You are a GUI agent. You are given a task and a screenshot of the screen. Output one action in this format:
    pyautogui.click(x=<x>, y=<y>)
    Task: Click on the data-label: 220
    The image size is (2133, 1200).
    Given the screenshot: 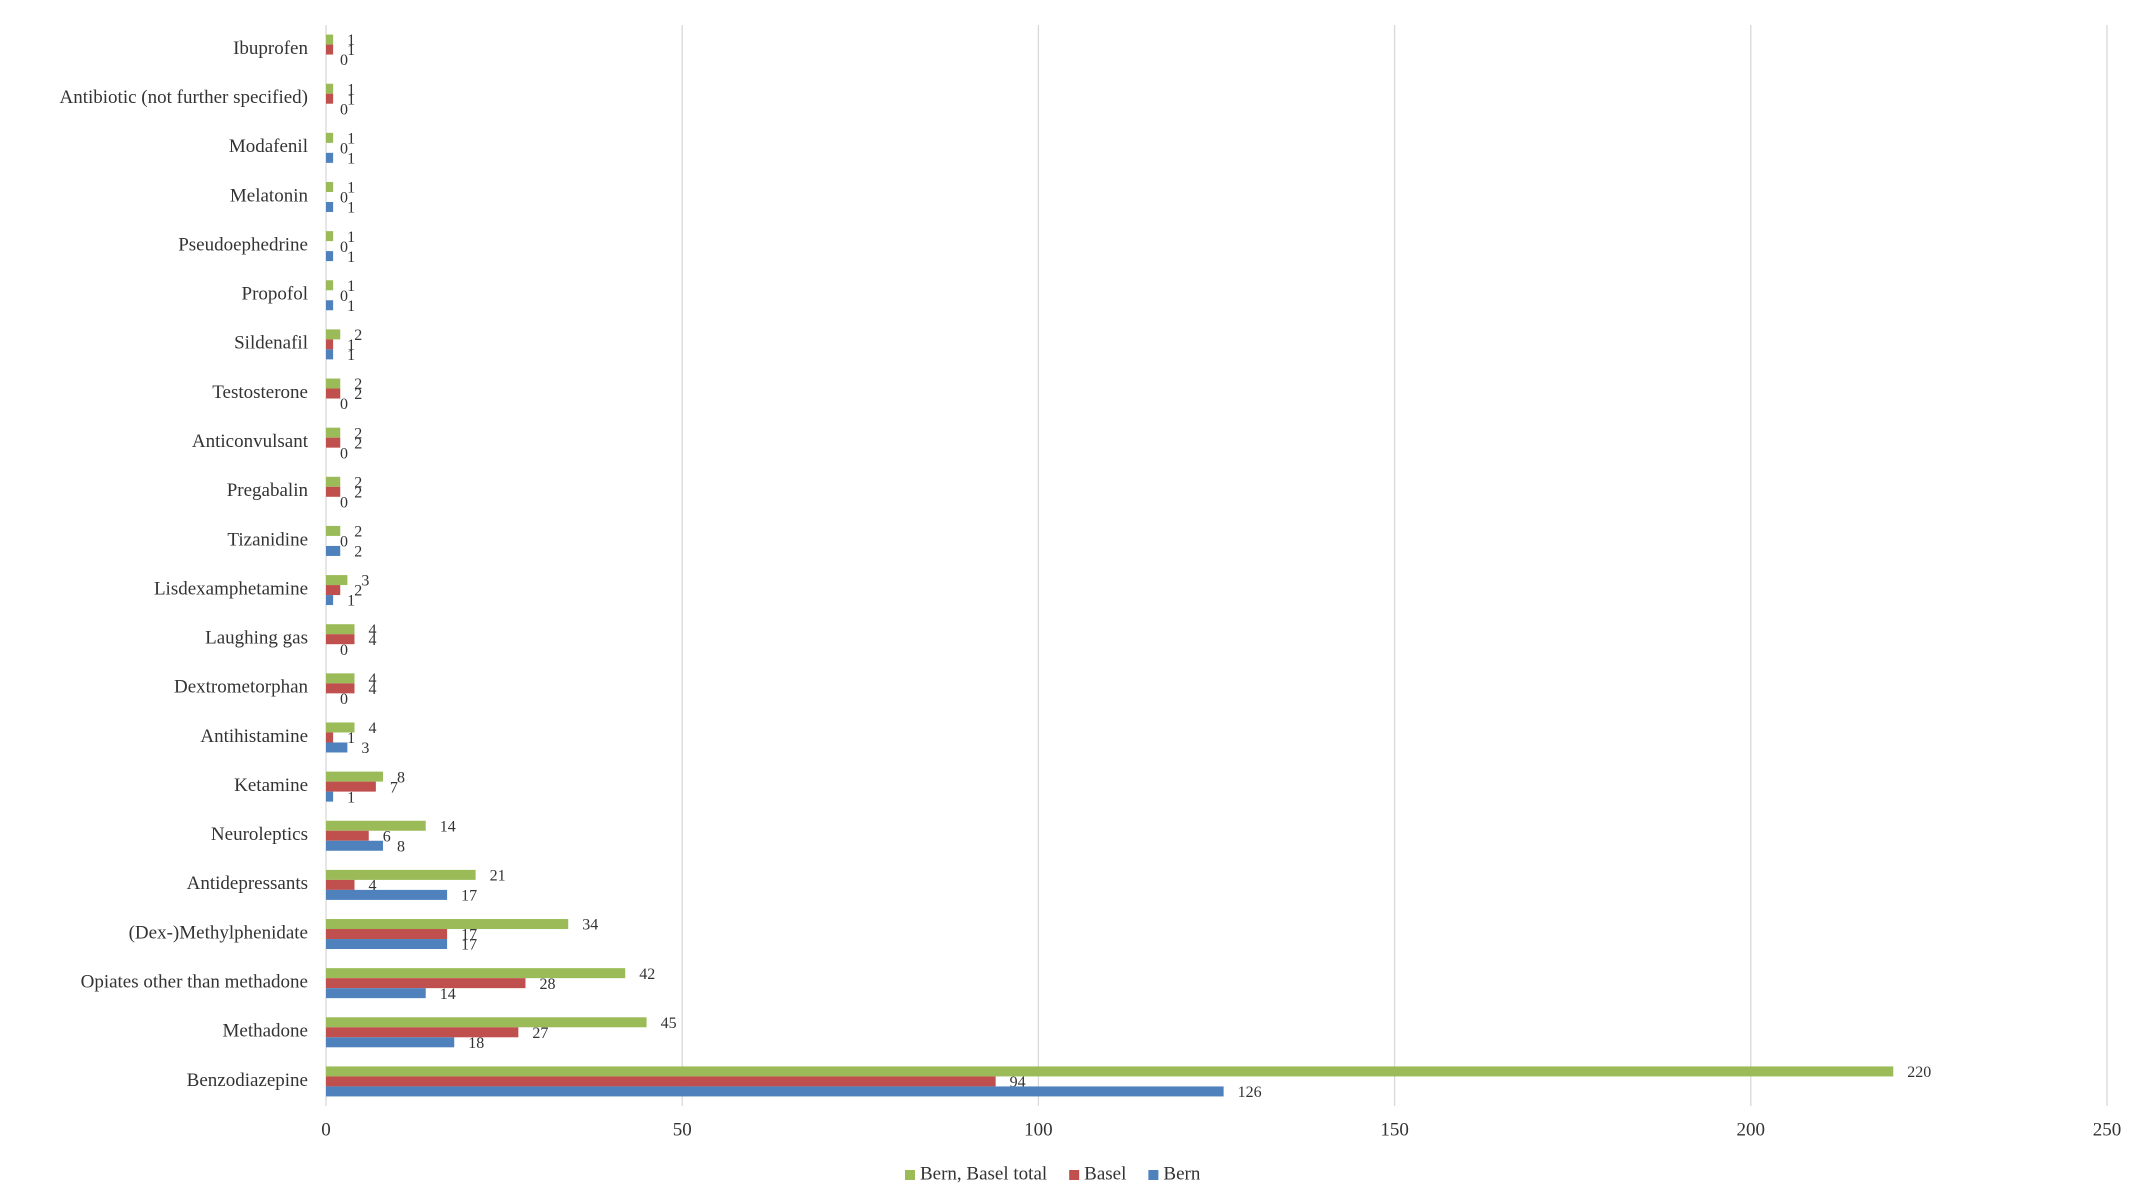 What is the action you would take?
    pyautogui.click(x=1919, y=1072)
    